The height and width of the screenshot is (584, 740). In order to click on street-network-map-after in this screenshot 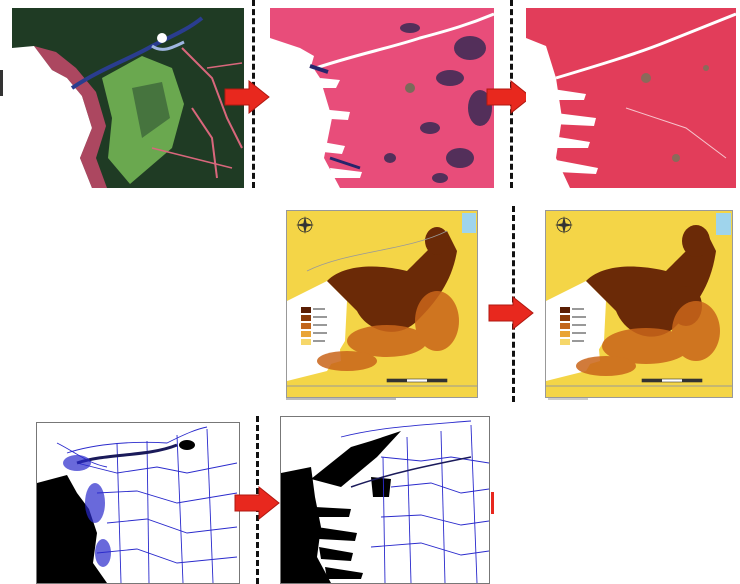, I will do `click(385, 500)`.